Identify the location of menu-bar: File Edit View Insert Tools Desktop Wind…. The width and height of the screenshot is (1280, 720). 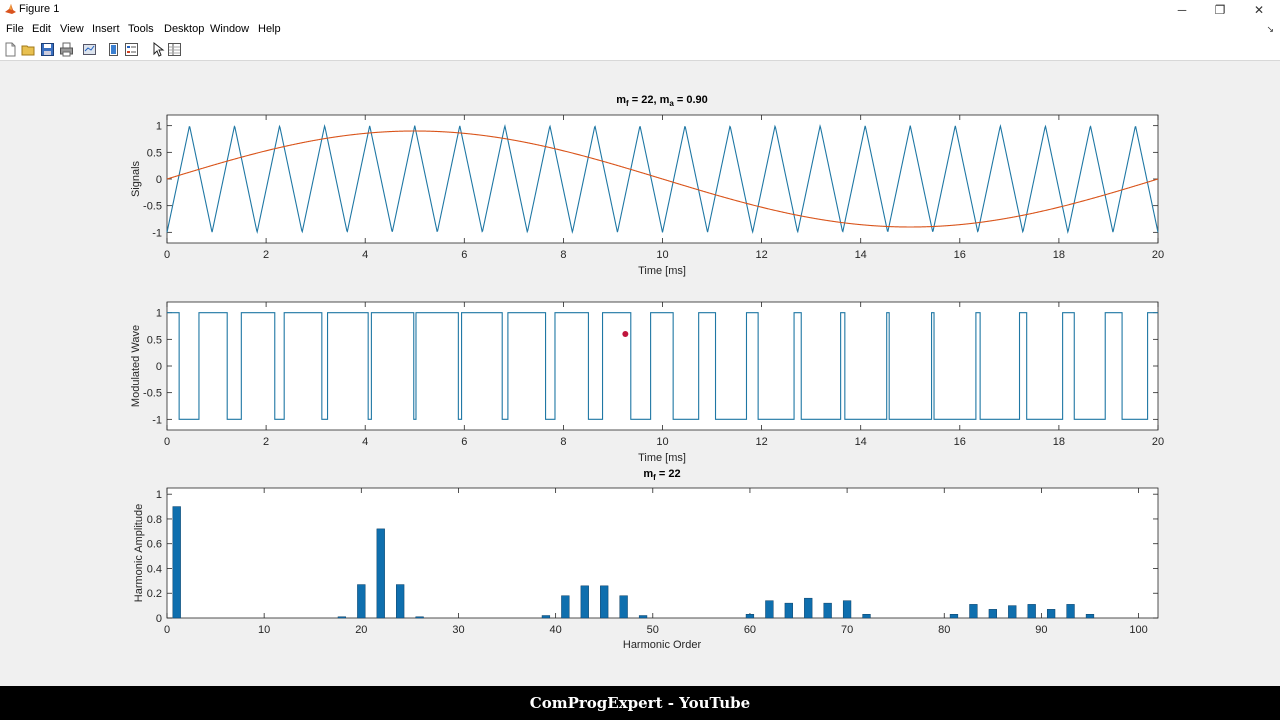
(640, 29).